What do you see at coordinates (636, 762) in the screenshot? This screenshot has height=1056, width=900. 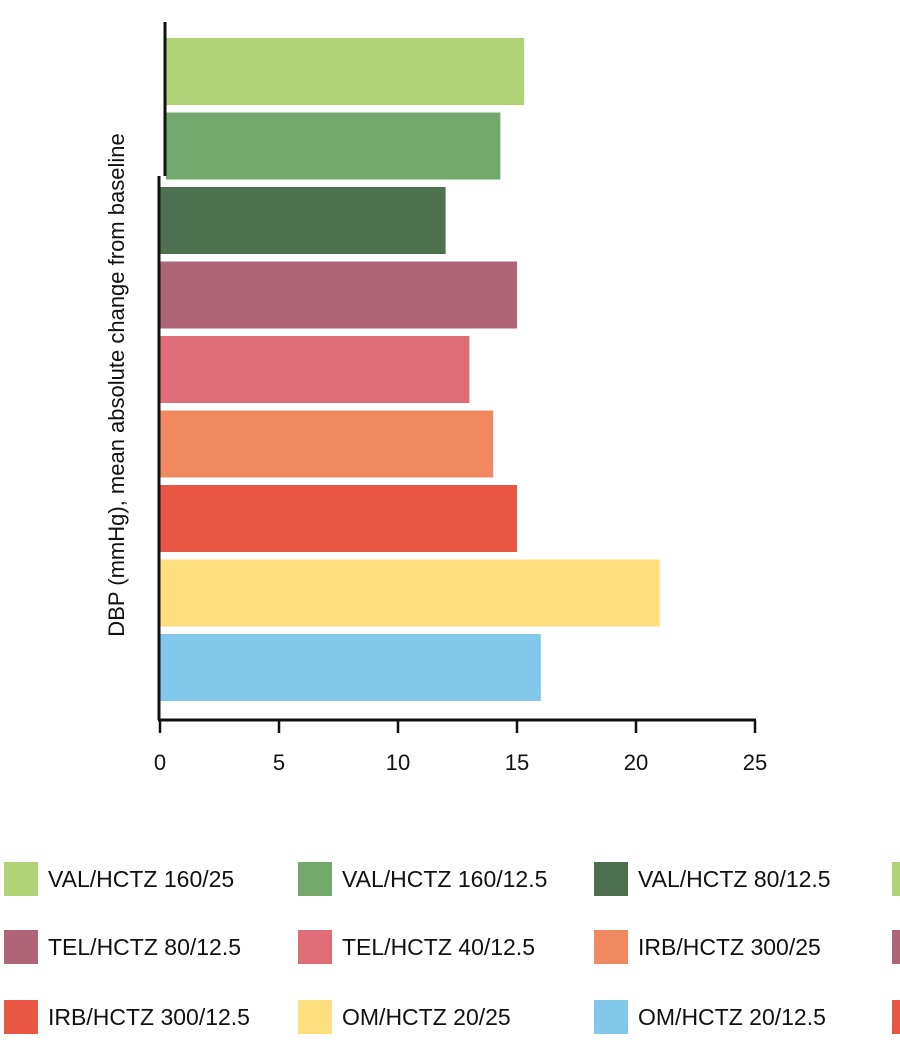 I see `x-tick-label-20: 20` at bounding box center [636, 762].